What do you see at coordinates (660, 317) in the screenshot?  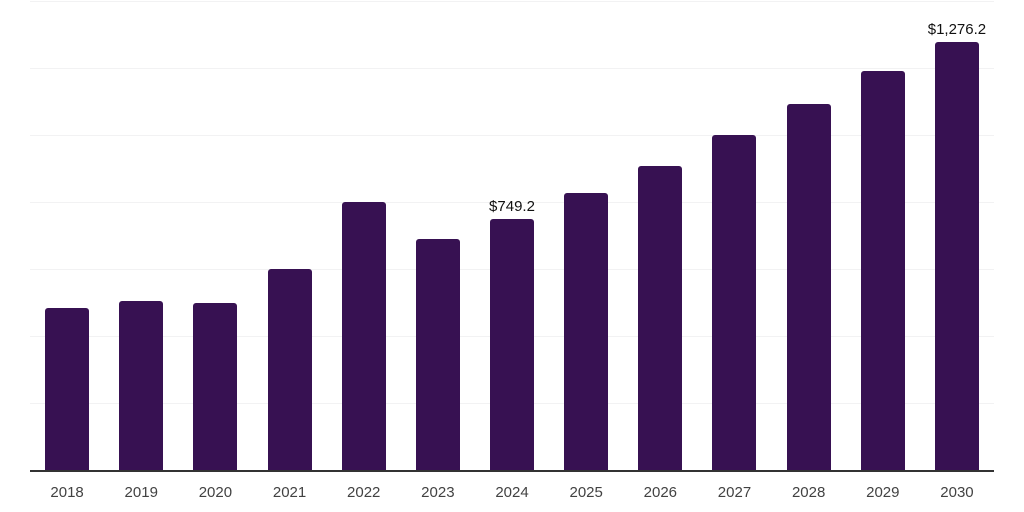 I see `bar-2026` at bounding box center [660, 317].